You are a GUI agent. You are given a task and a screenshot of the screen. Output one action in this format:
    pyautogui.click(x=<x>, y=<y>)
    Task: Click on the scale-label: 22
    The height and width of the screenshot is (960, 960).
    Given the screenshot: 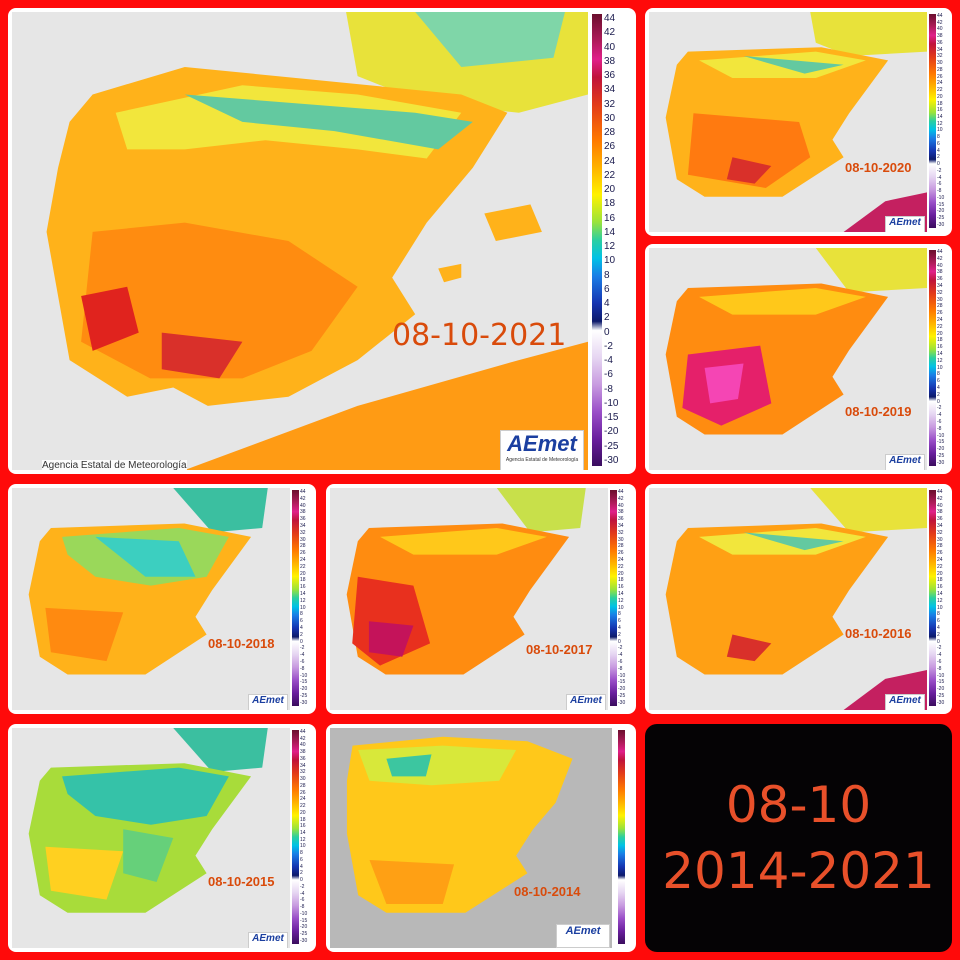 What is the action you would take?
    pyautogui.click(x=940, y=566)
    